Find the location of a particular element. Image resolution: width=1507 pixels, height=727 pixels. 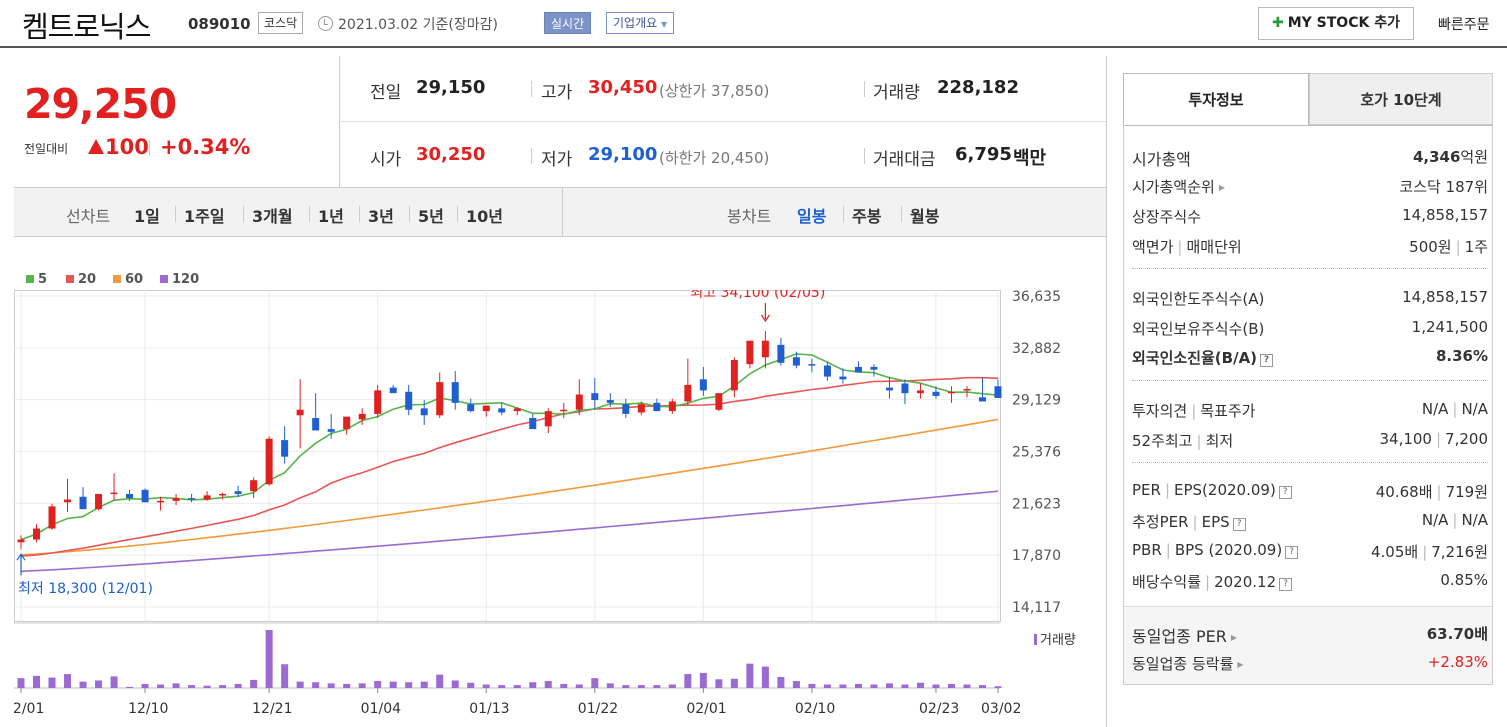

period-tab-2: 3개월 is located at coordinates (272, 216).